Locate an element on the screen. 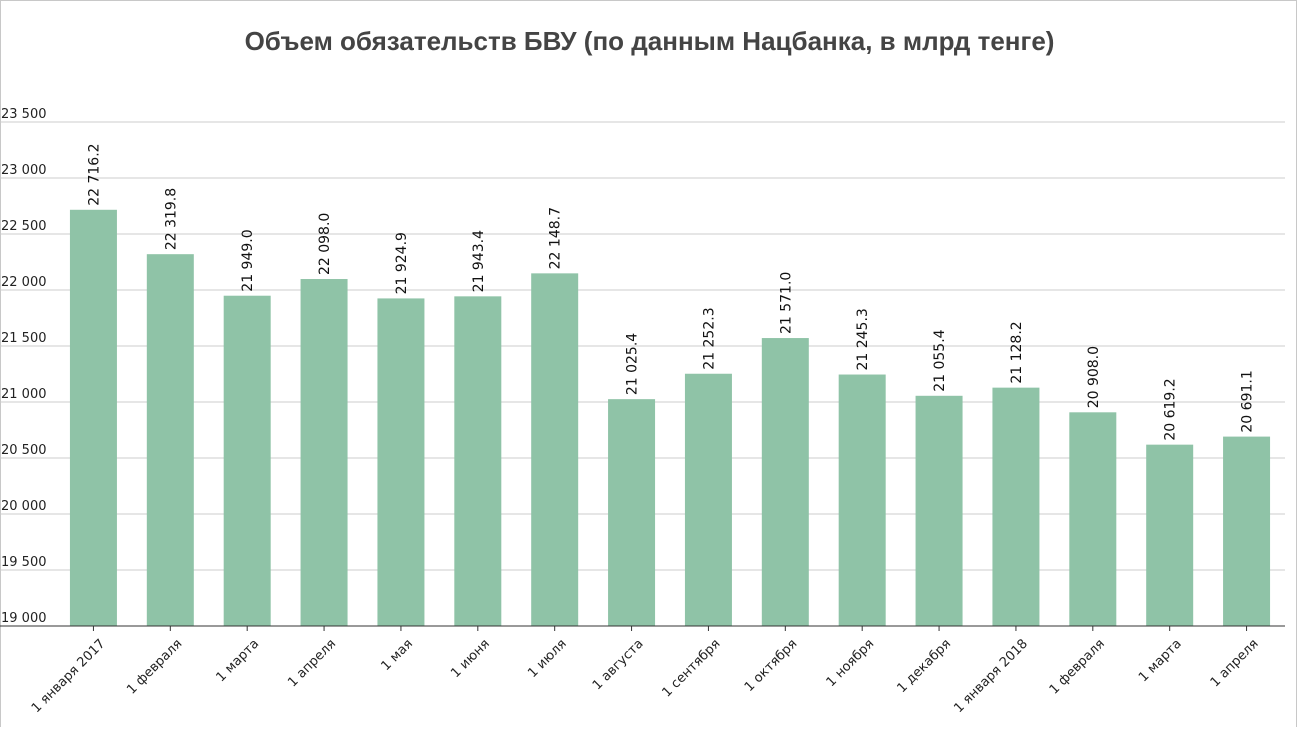 This screenshot has width=1299, height=729. x-tick-label: 1 сентября is located at coordinates (691, 668).